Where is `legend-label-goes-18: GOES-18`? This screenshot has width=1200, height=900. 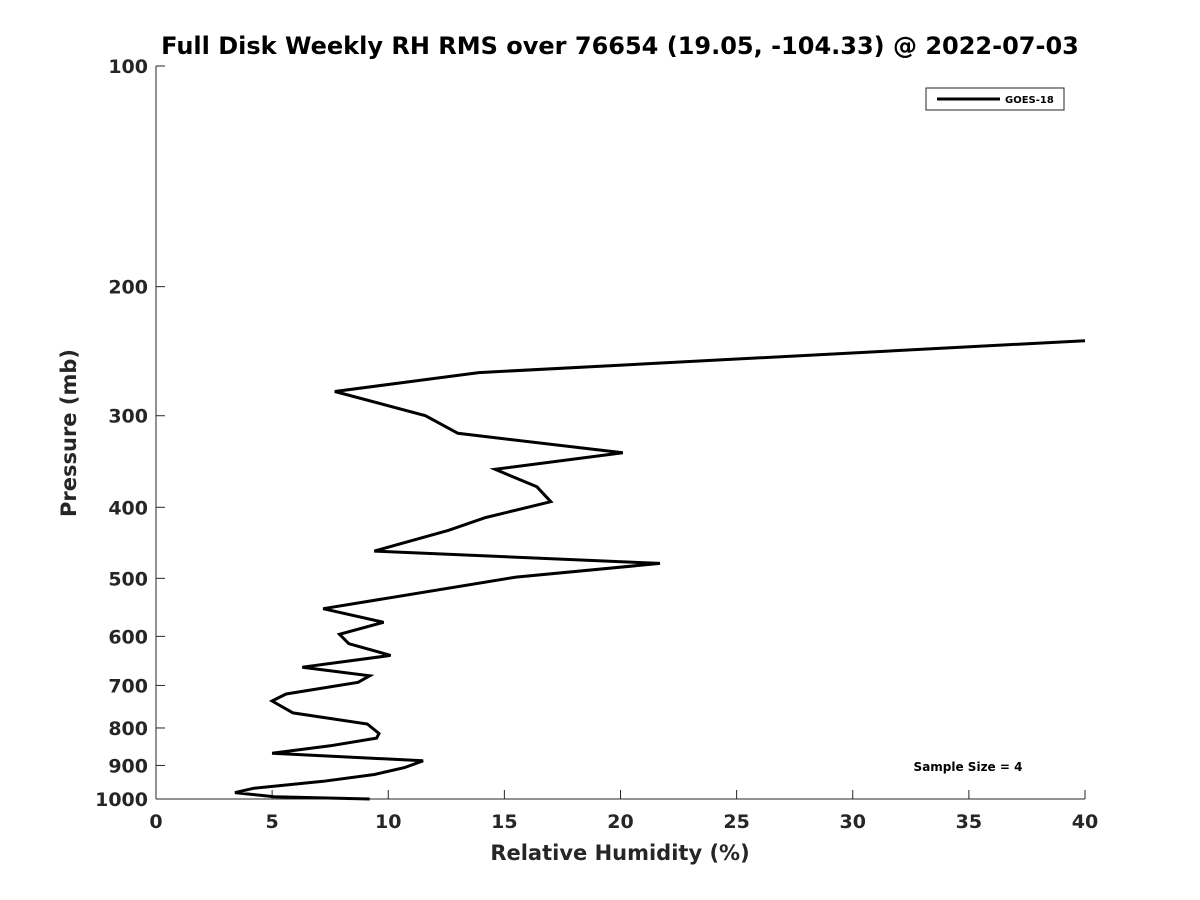 legend-label-goes-18: GOES-18 is located at coordinates (1029, 100).